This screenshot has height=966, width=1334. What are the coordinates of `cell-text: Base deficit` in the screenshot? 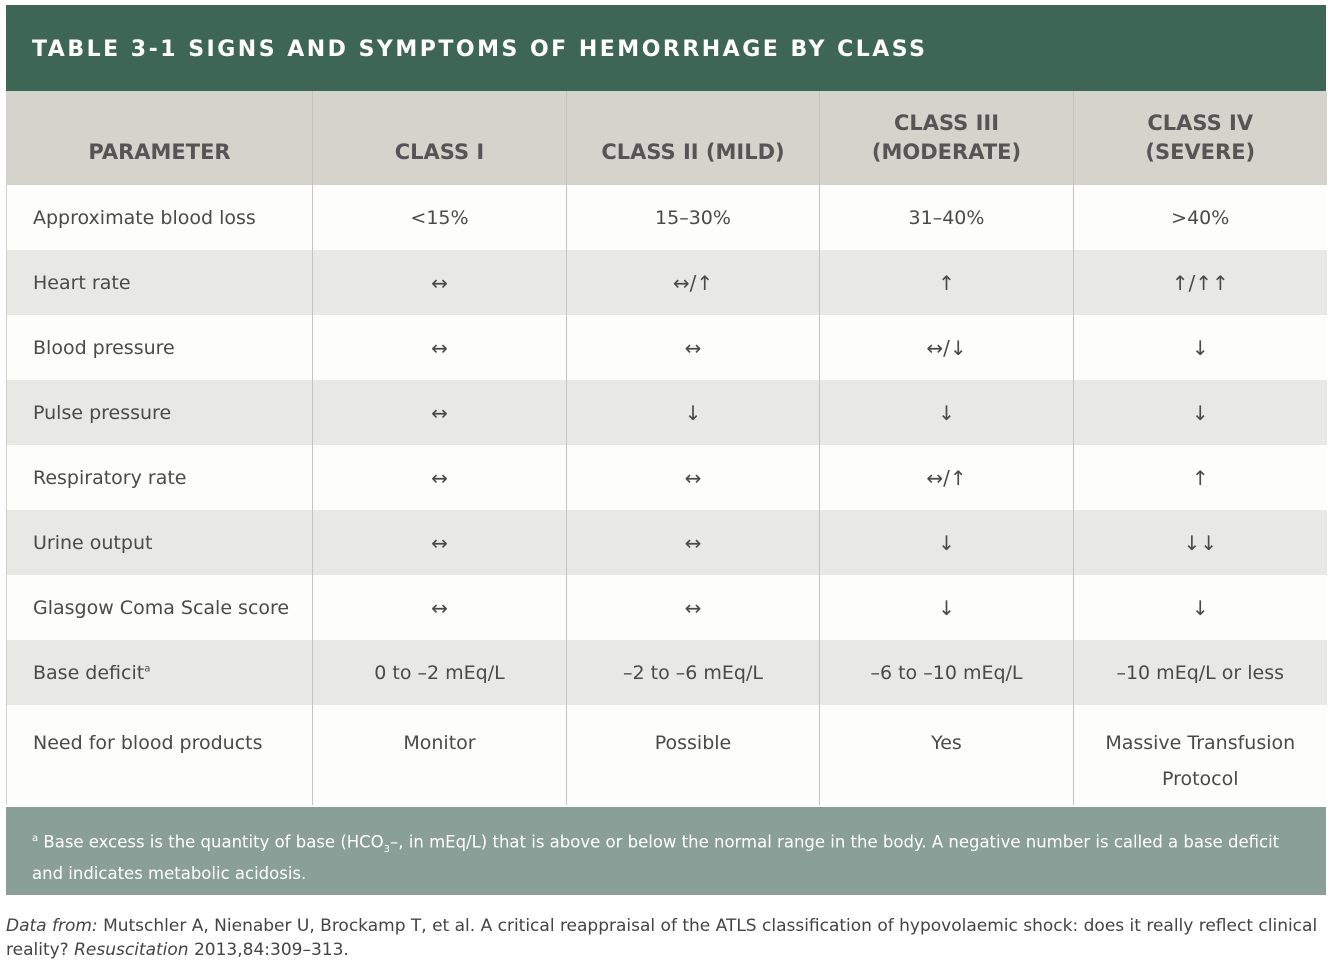 It's located at (89, 672).